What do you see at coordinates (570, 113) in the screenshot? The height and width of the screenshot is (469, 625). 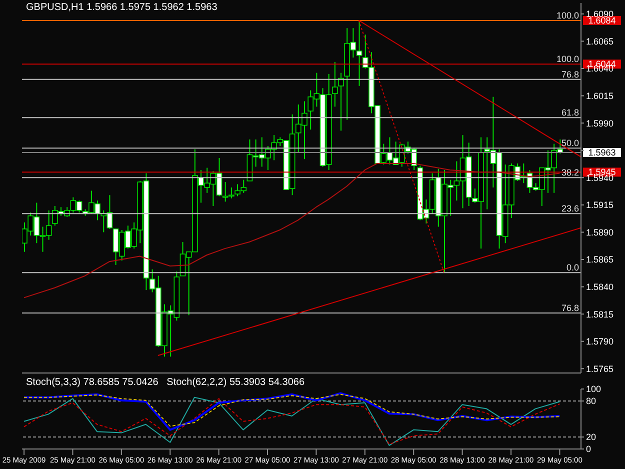 I see `annotation: 61.8` at bounding box center [570, 113].